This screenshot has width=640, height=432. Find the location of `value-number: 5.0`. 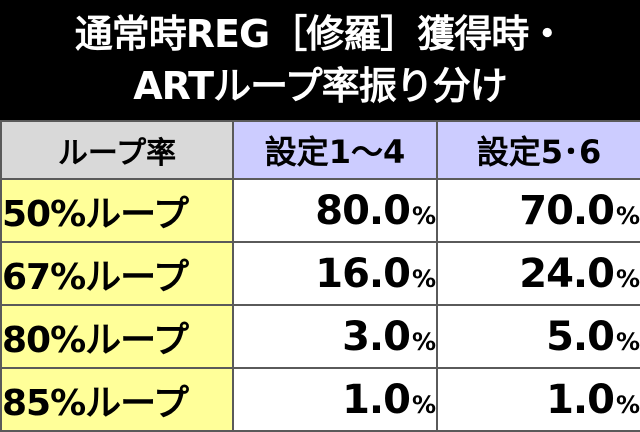

value-number: 5.0 is located at coordinates (580, 336).